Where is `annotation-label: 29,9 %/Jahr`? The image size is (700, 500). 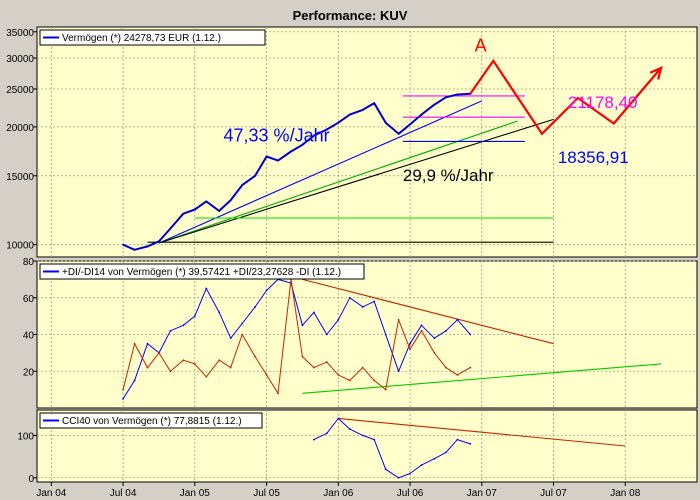 annotation-label: 29,9 %/Jahr is located at coordinates (448, 175).